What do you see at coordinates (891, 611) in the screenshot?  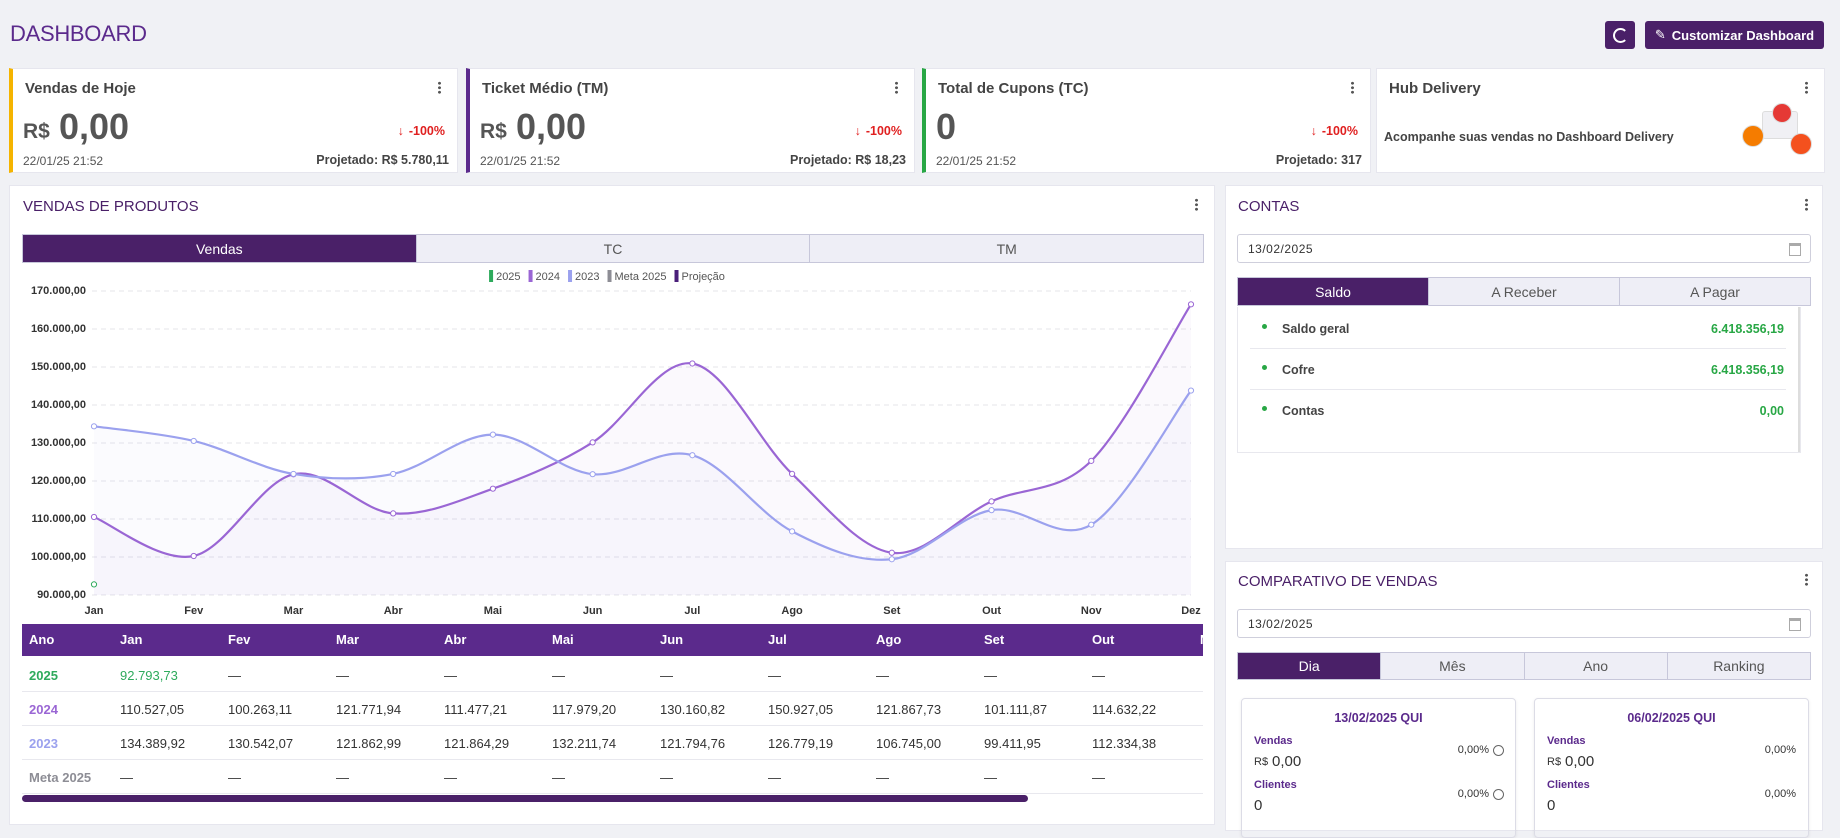 I see `x-tick-label: Set` at bounding box center [891, 611].